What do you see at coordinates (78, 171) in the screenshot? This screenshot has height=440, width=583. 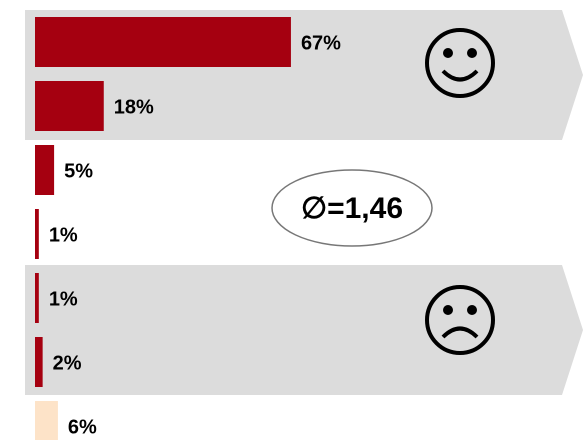 I see `value-label: 5%` at bounding box center [78, 171].